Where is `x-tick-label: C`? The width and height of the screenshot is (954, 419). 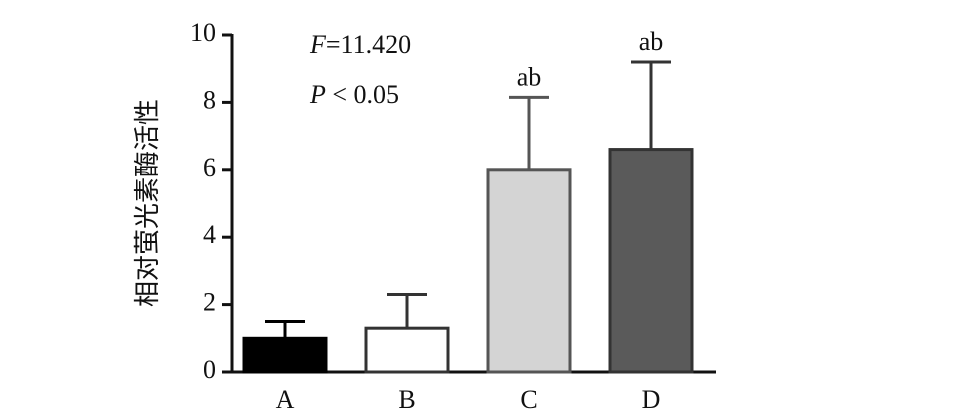
x-tick-label: C is located at coordinates (528, 399).